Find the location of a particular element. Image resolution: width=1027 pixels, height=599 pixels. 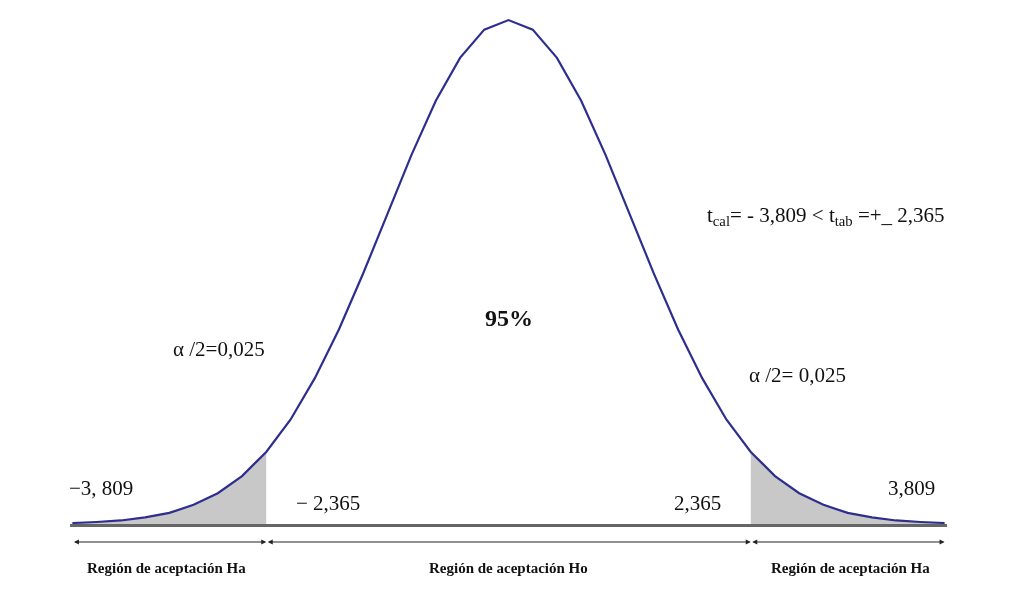

text: Región de aceptación Ho is located at coordinates (508, 568).